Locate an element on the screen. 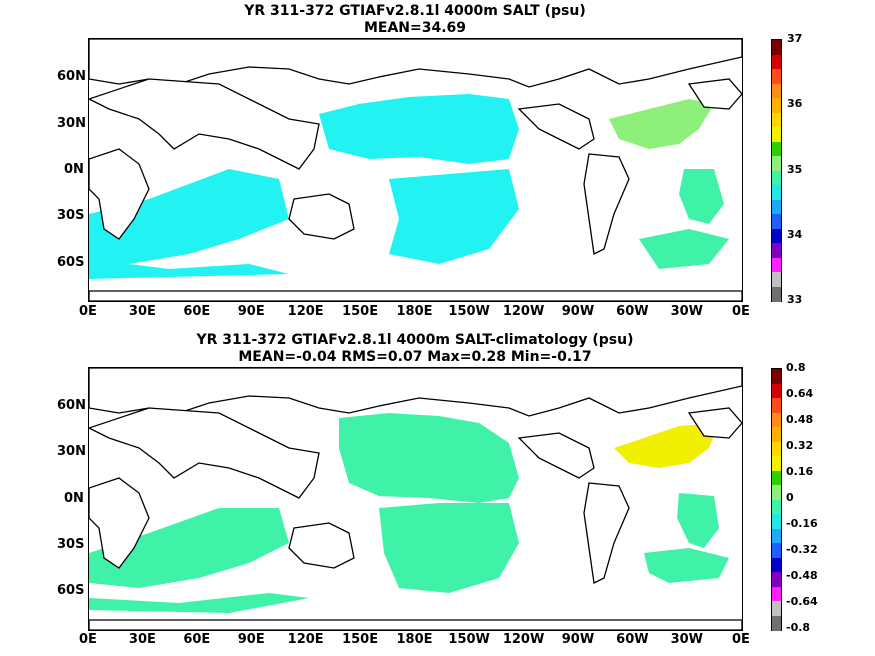 This screenshot has width=875, height=656. lon-tick: 150E is located at coordinates (360, 311).